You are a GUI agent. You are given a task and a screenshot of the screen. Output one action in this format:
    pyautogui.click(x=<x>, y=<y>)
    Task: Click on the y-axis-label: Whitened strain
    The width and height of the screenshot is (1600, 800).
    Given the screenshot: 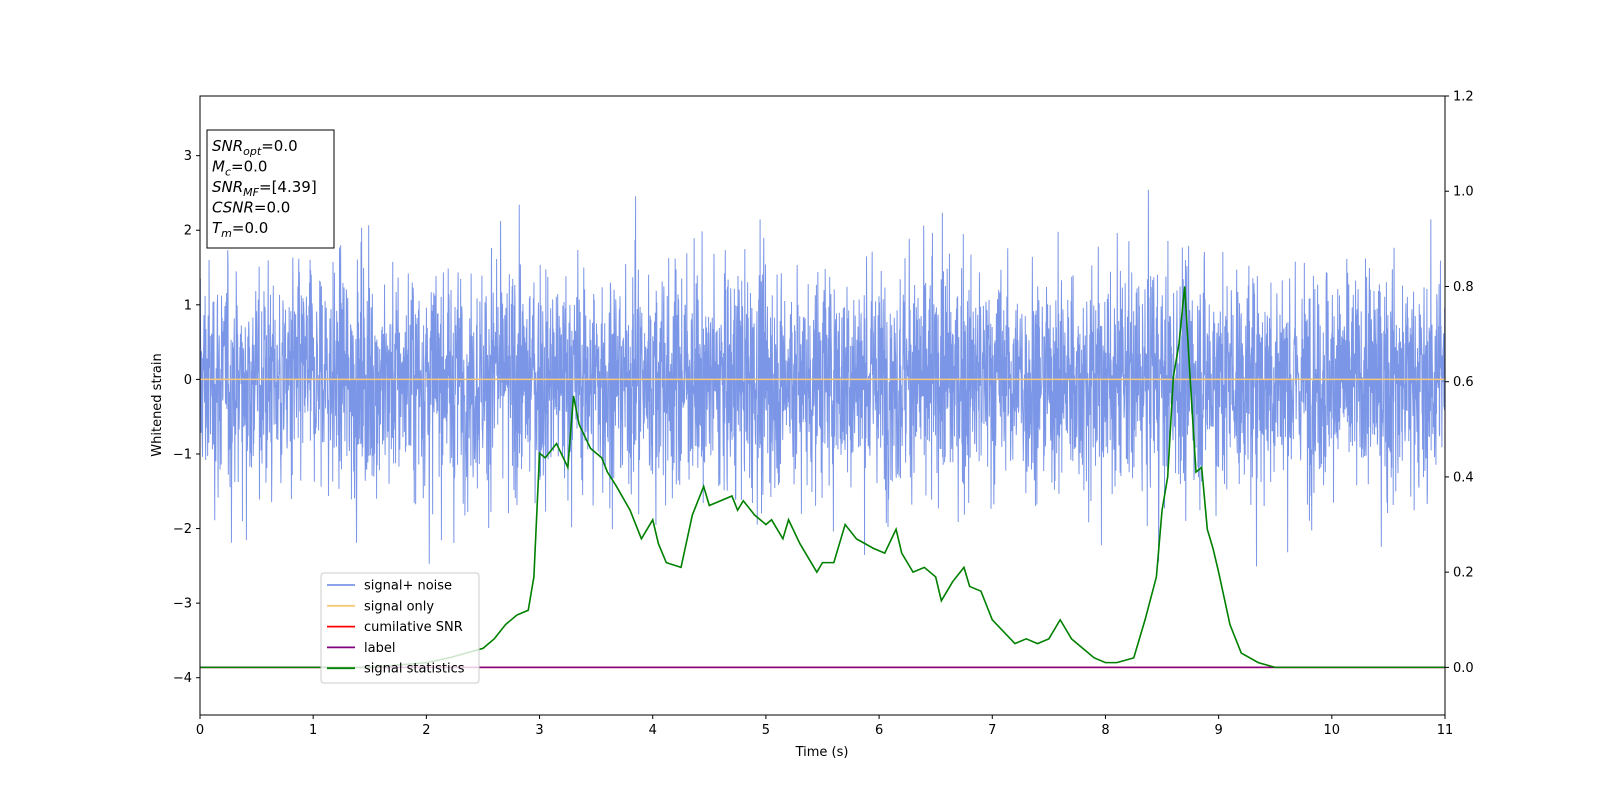 What is the action you would take?
    pyautogui.click(x=157, y=404)
    